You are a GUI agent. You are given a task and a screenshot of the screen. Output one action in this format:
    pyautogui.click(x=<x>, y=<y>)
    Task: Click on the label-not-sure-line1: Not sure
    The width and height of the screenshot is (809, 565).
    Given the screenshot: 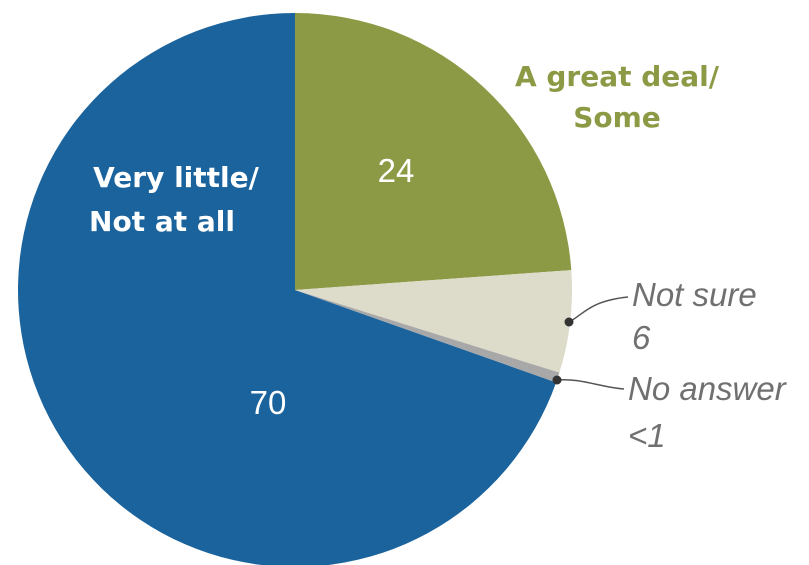 What is the action you would take?
    pyautogui.click(x=694, y=294)
    